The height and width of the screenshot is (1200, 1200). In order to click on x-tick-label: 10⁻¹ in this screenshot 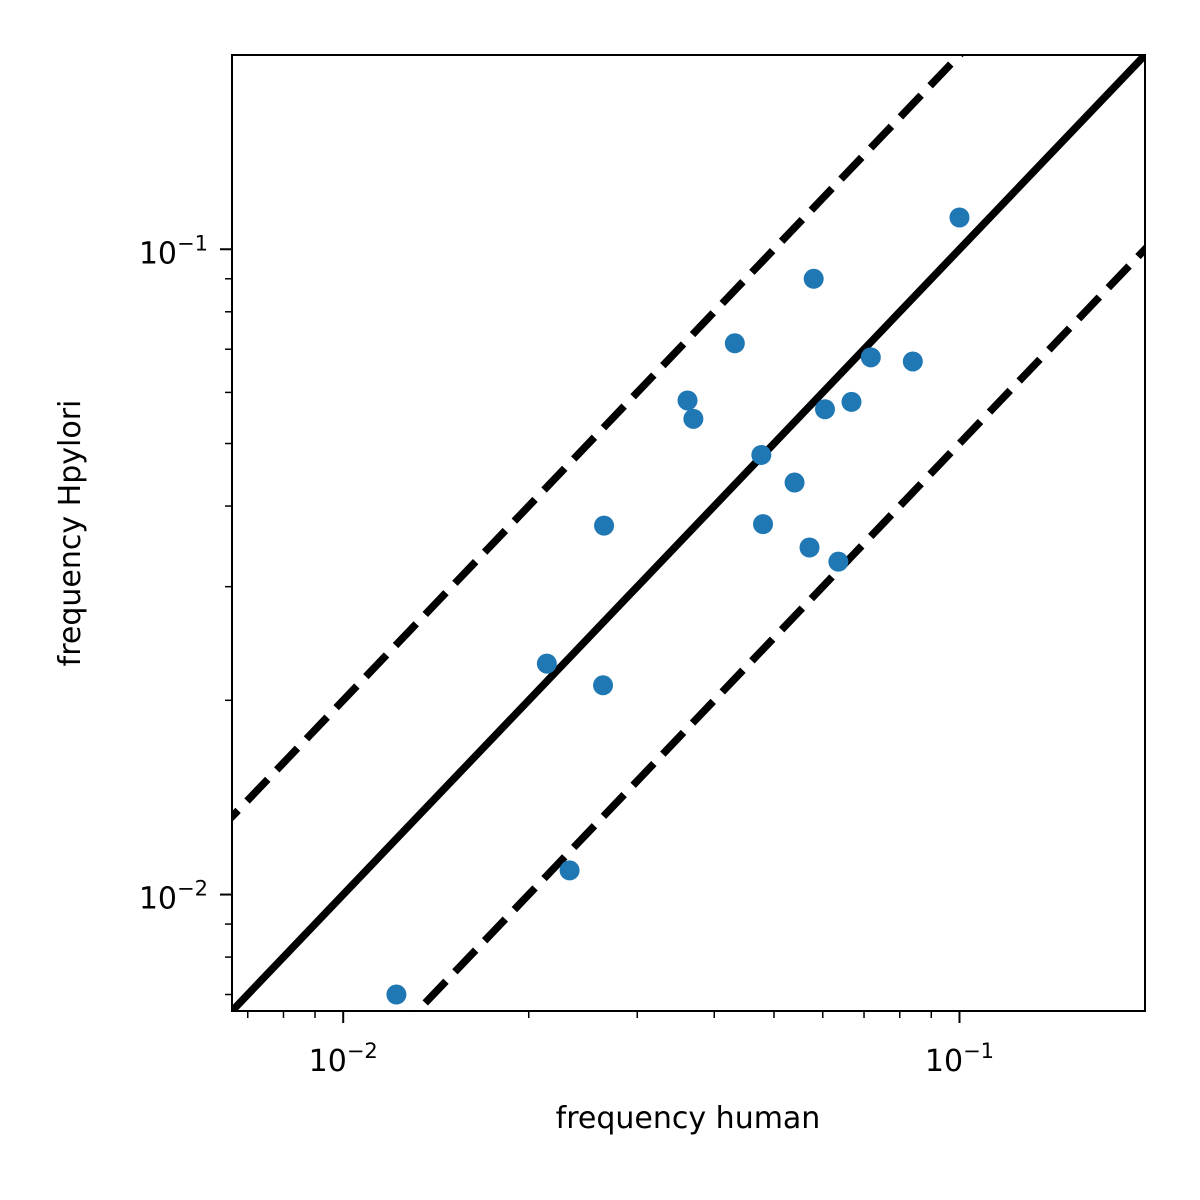, I will do `click(959, 1059)`.